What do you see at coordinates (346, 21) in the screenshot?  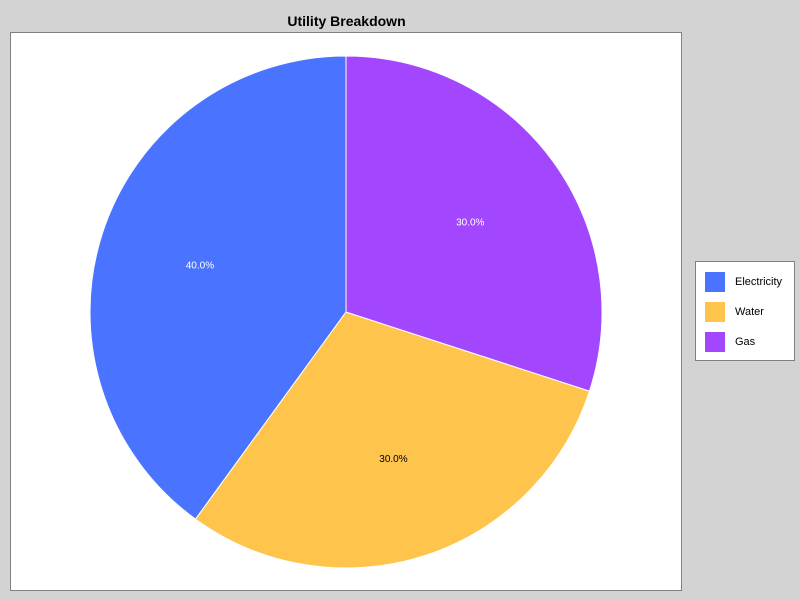 I see `chart-title: Utility Breakdown` at bounding box center [346, 21].